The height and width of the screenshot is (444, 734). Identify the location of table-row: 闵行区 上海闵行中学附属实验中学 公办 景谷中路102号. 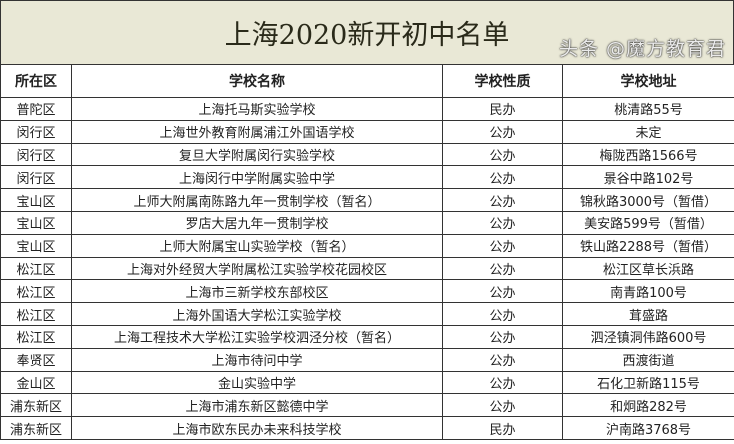
(367, 177).